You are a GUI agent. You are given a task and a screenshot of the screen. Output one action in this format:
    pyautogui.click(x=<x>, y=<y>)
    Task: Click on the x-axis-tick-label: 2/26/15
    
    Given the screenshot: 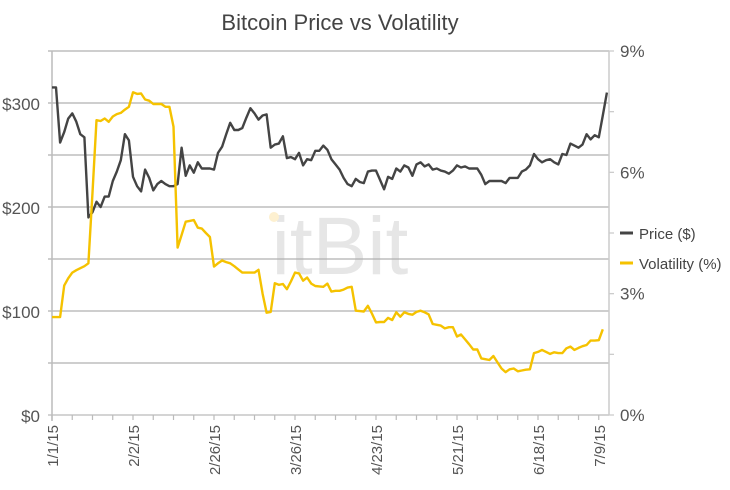 What is the action you would take?
    pyautogui.click(x=215, y=450)
    